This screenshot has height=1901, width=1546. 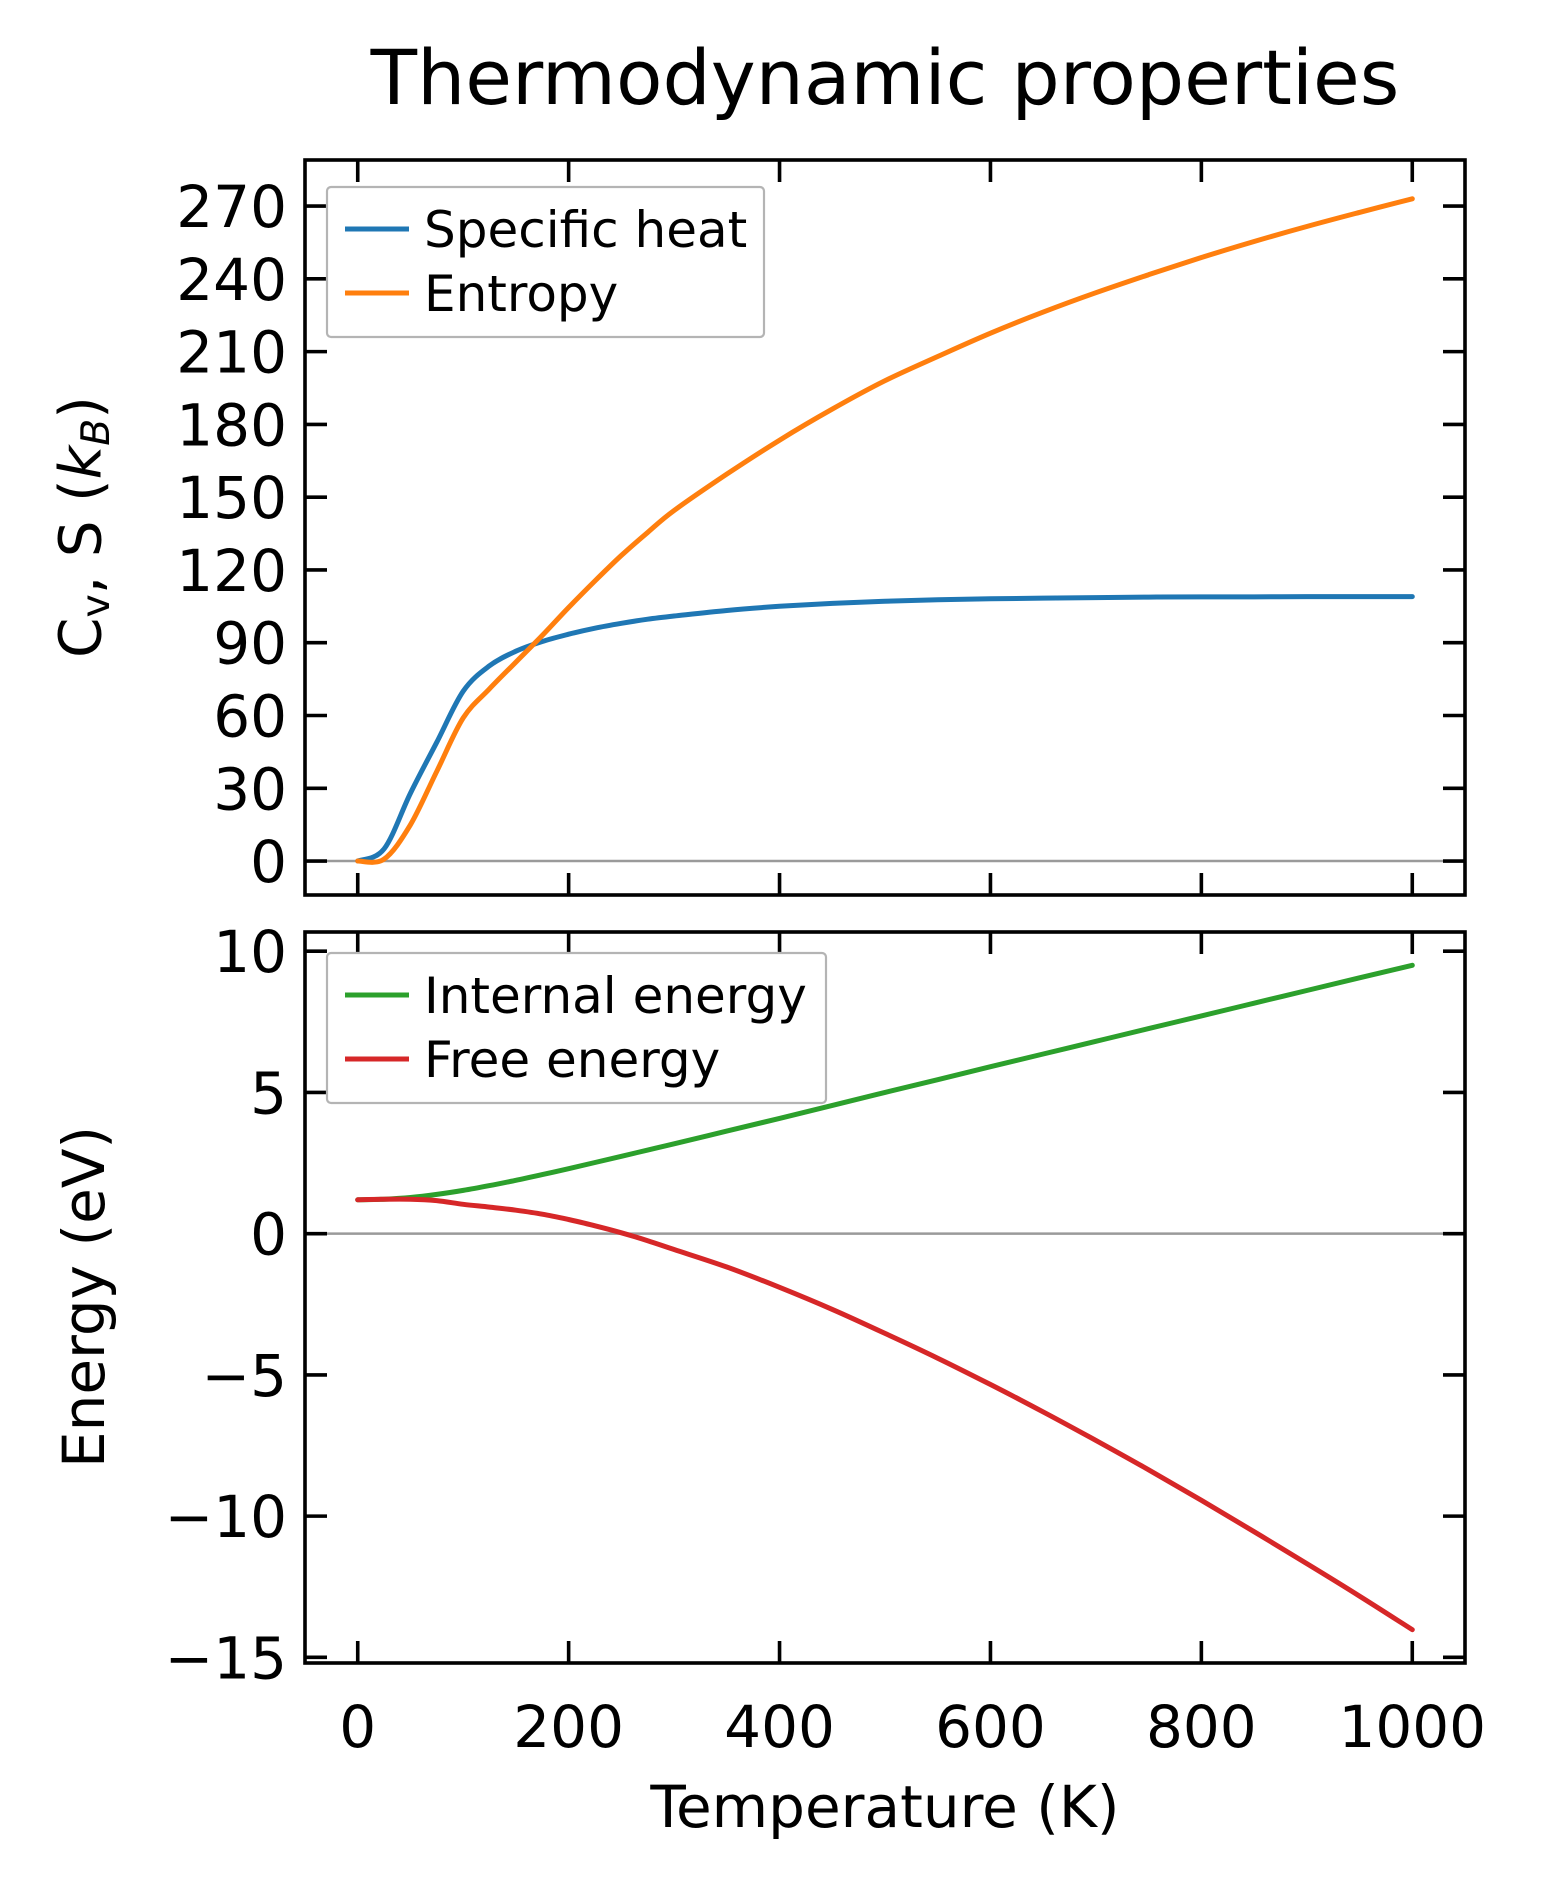 What do you see at coordinates (250, 789) in the screenshot?
I see `y-tick-label: 30` at bounding box center [250, 789].